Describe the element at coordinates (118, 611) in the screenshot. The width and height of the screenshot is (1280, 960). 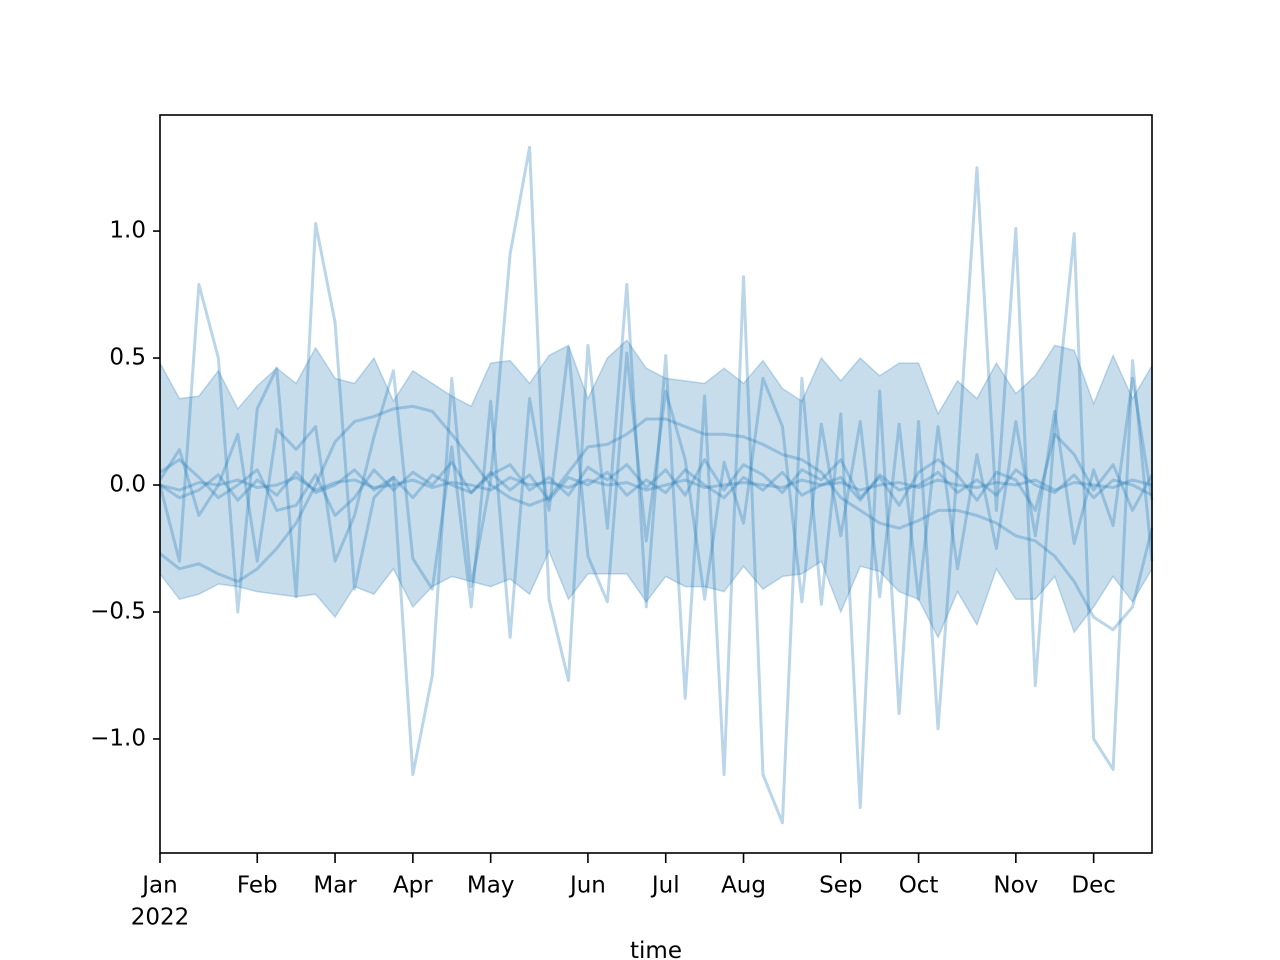
I see `y-tick-label: −0.5` at that location.